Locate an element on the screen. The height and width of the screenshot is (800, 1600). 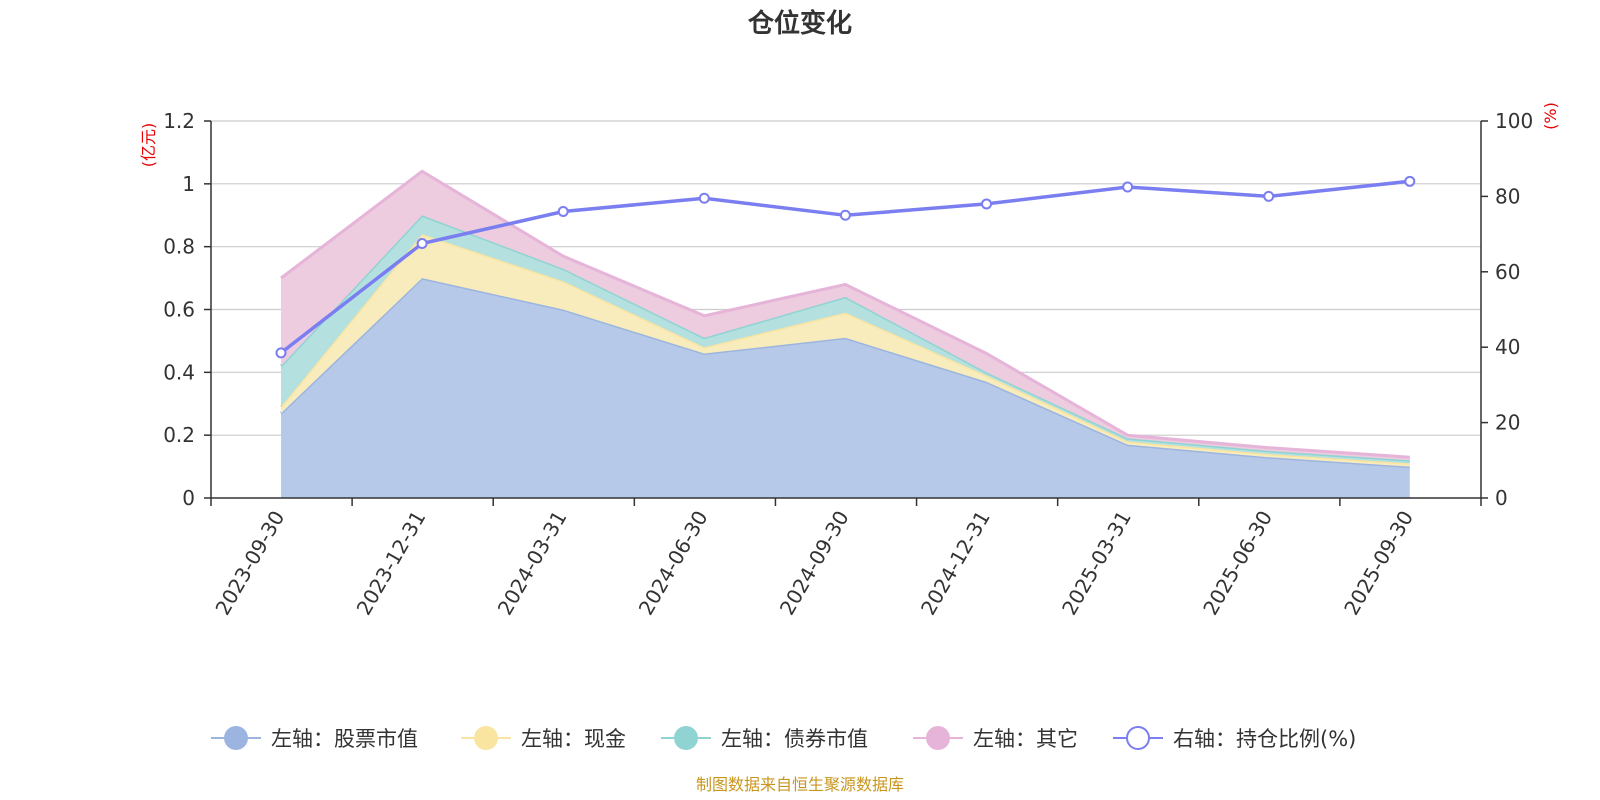
right-tick-label: 0 is located at coordinates (1501, 498).